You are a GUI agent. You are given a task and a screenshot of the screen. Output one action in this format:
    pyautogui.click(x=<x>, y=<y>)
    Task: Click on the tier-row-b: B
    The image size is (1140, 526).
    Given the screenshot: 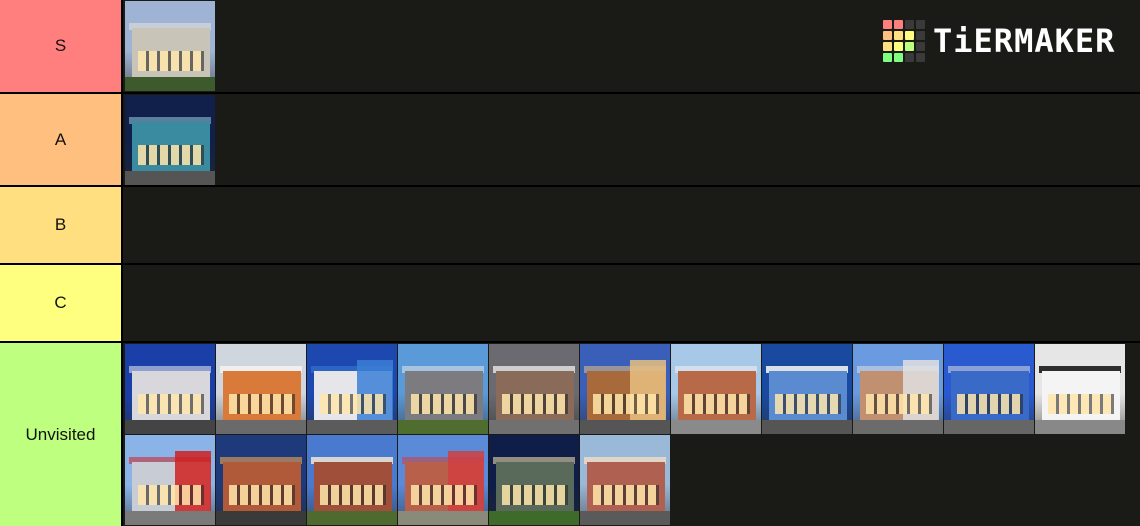 What is the action you would take?
    pyautogui.click(x=570, y=225)
    